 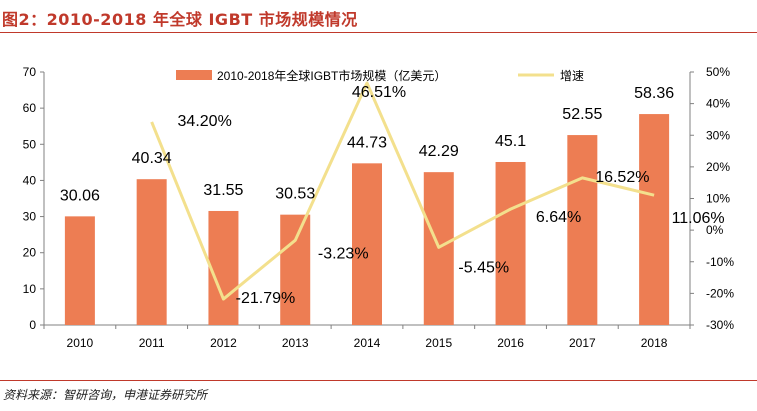 I want to click on x-tick-label: 2013, so click(x=295, y=343).